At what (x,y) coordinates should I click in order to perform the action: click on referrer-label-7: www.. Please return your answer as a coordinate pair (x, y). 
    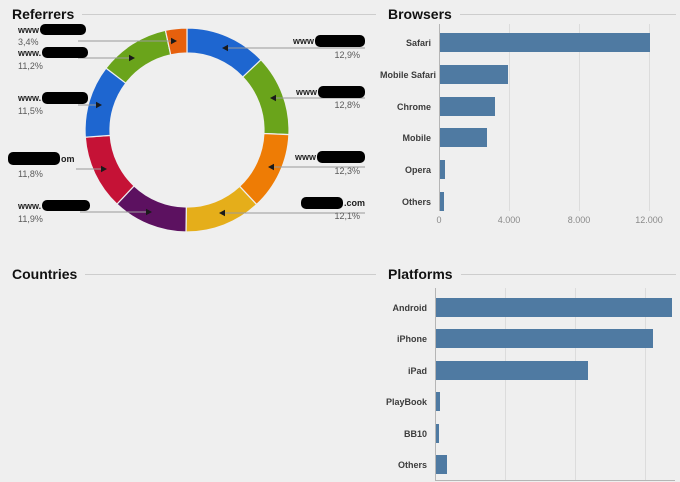
    Looking at the image, I should click on (53, 97).